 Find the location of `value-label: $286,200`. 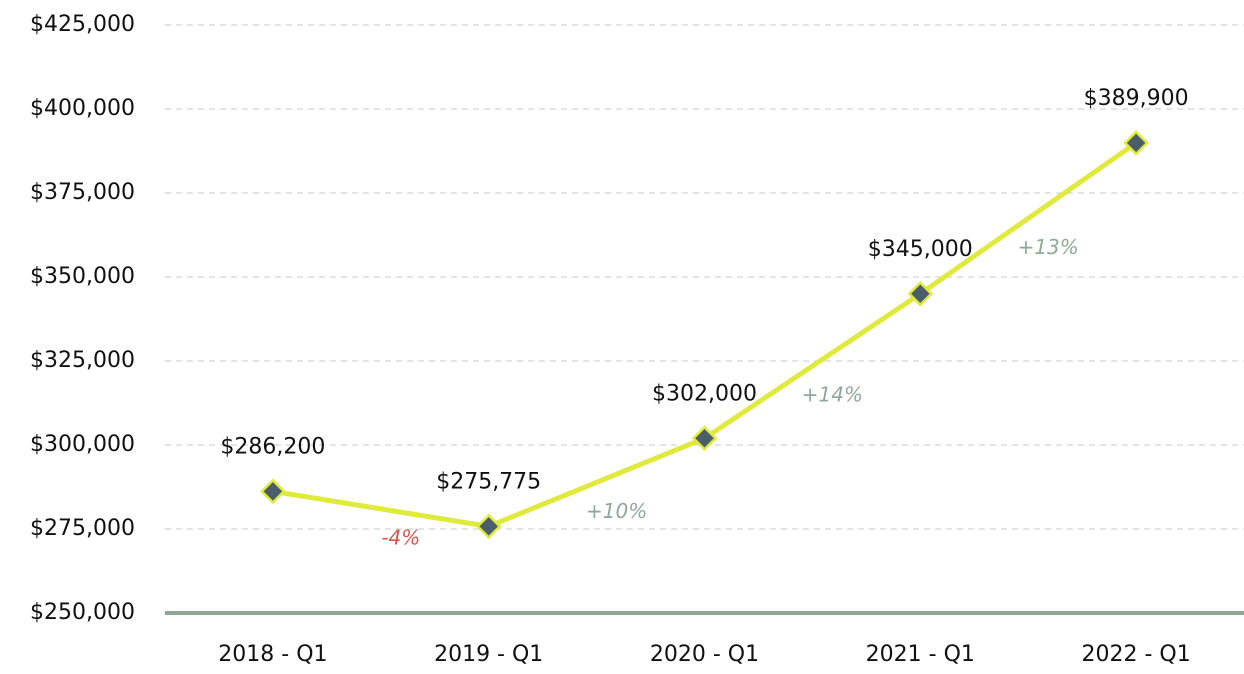

value-label: $286,200 is located at coordinates (272, 446).